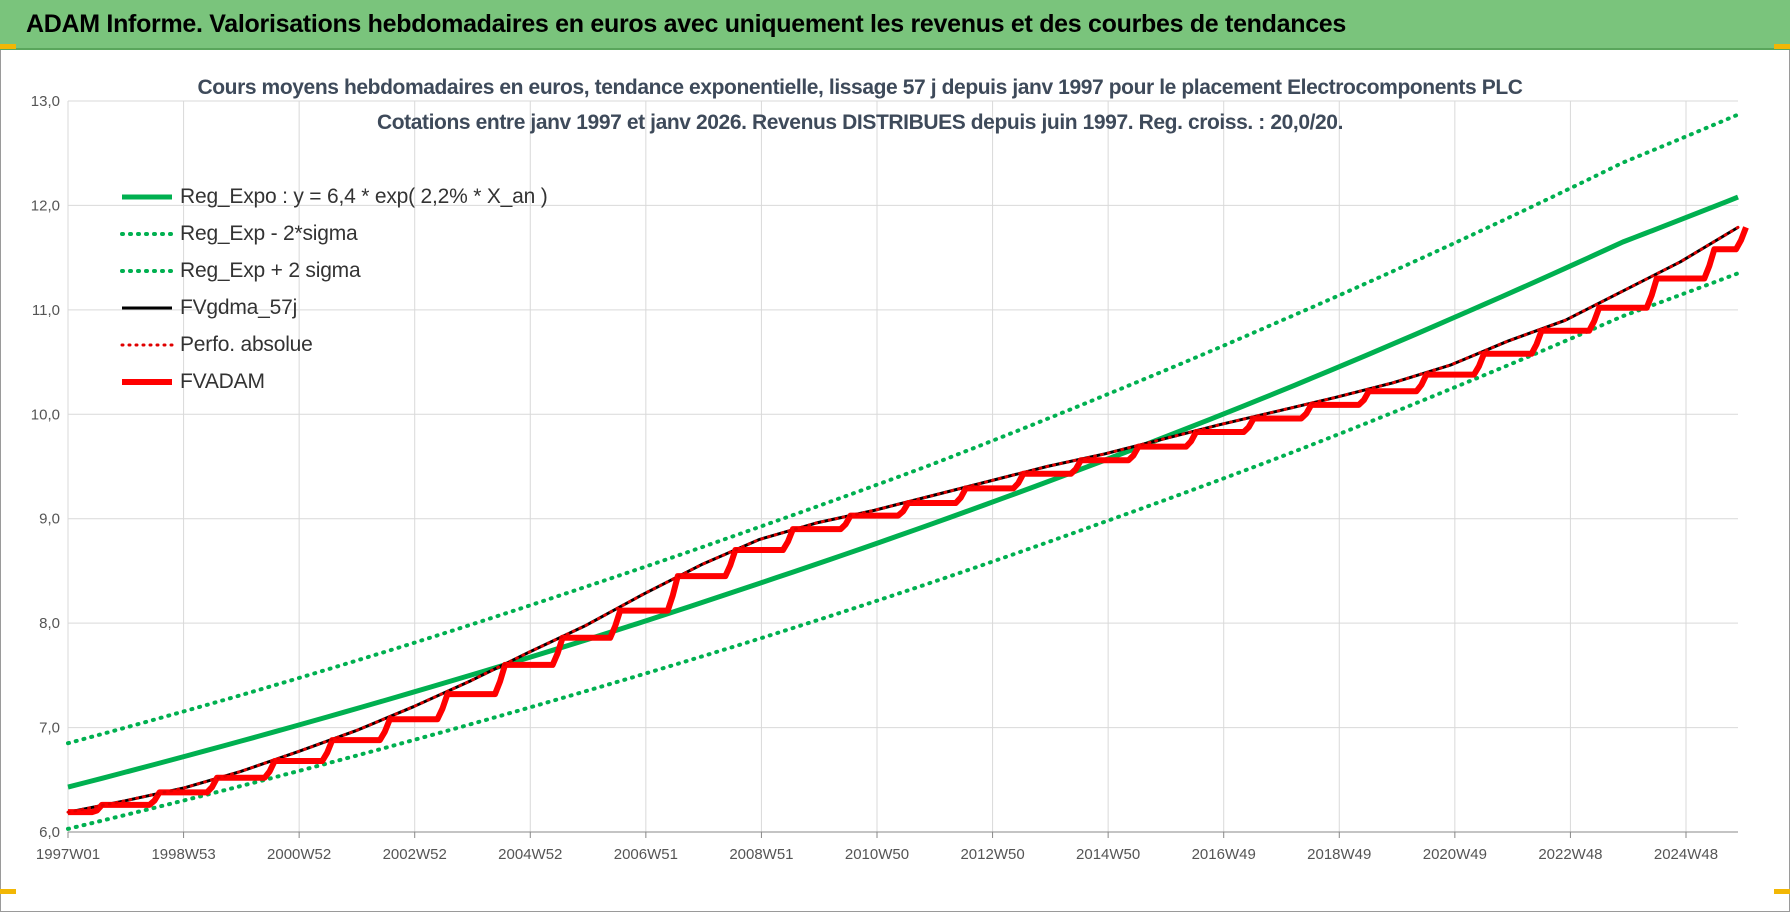  What do you see at coordinates (45, 414) in the screenshot?
I see `y-tick-label: 10,0` at bounding box center [45, 414].